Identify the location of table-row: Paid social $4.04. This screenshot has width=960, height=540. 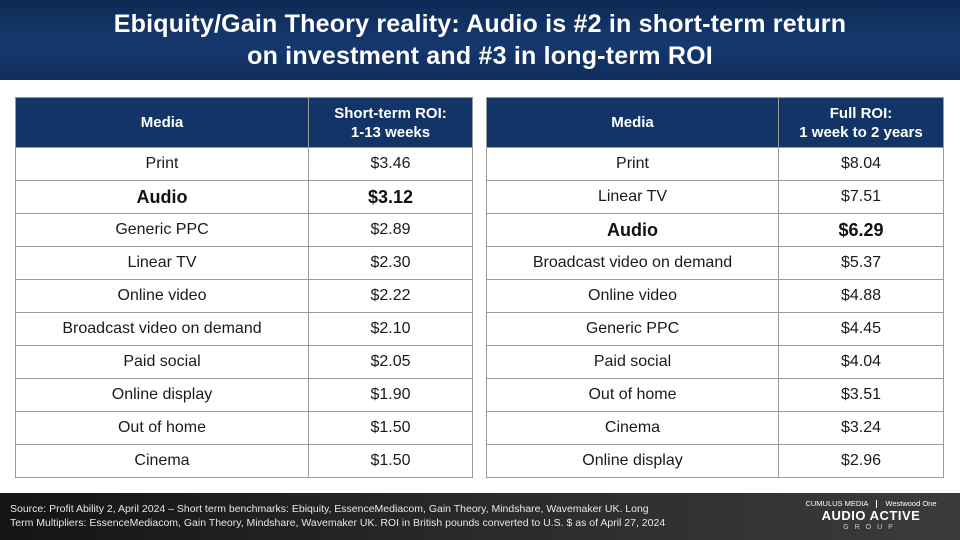
(715, 362).